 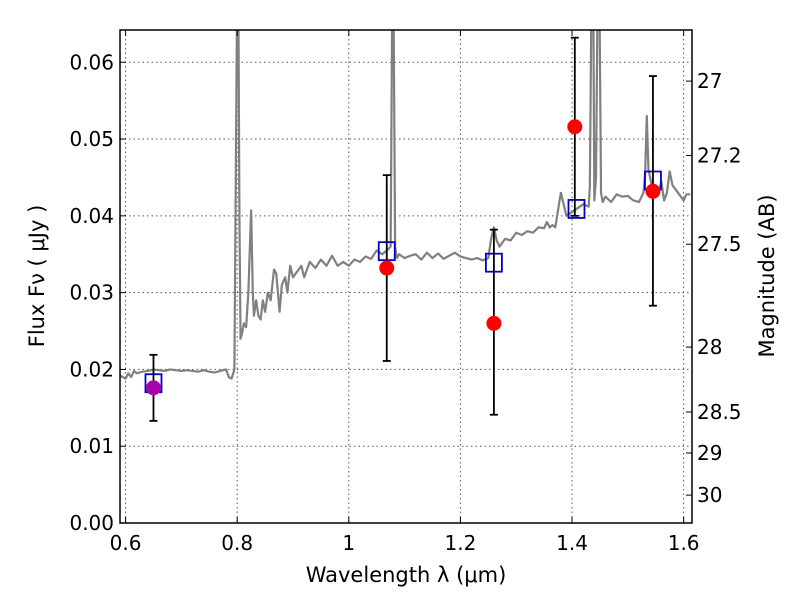 What do you see at coordinates (461, 543) in the screenshot?
I see `x-tick-label: 1.2` at bounding box center [461, 543].